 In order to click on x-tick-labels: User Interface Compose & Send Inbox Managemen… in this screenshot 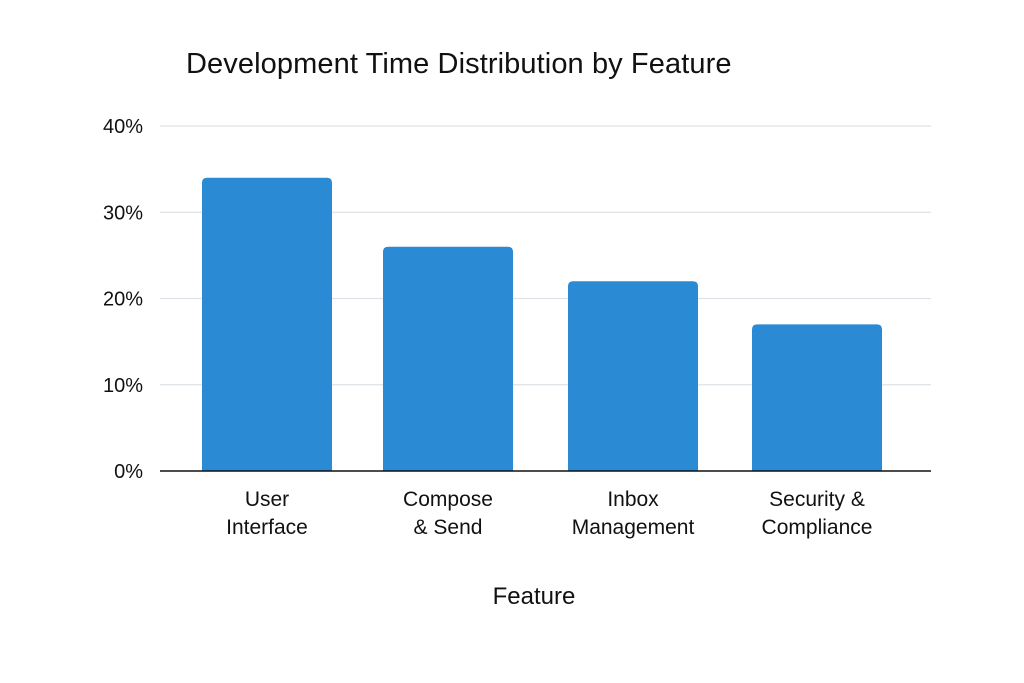, I will do `click(549, 513)`.